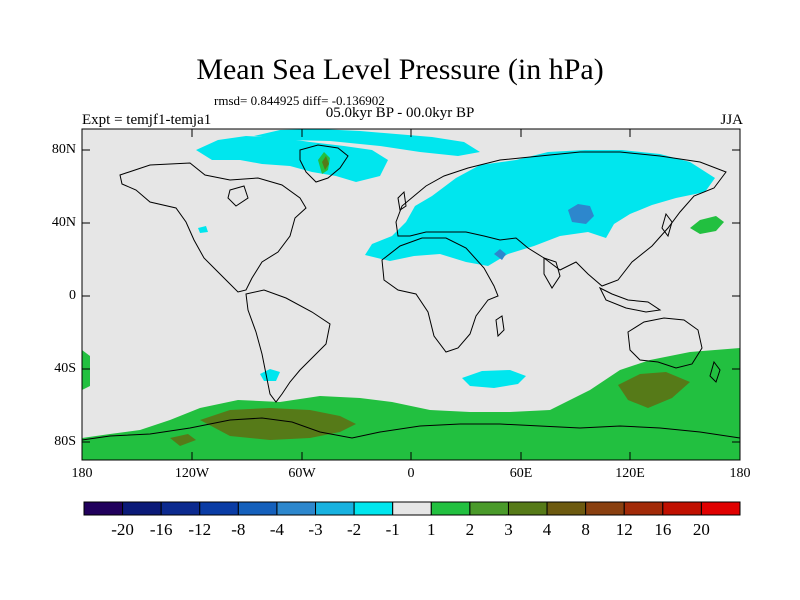 The image size is (800, 600). What do you see at coordinates (192, 473) in the screenshot?
I see `lon-label-120w: 120W` at bounding box center [192, 473].